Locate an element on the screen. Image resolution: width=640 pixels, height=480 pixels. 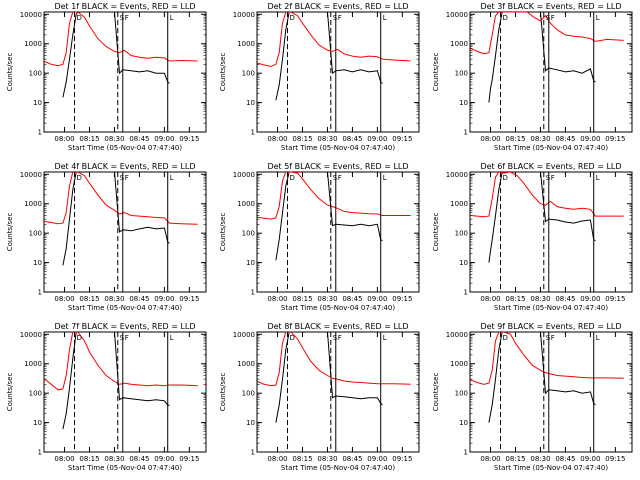
panel-title: Det 4f BLACK = Events, RED = LLD is located at coordinates (124, 166).